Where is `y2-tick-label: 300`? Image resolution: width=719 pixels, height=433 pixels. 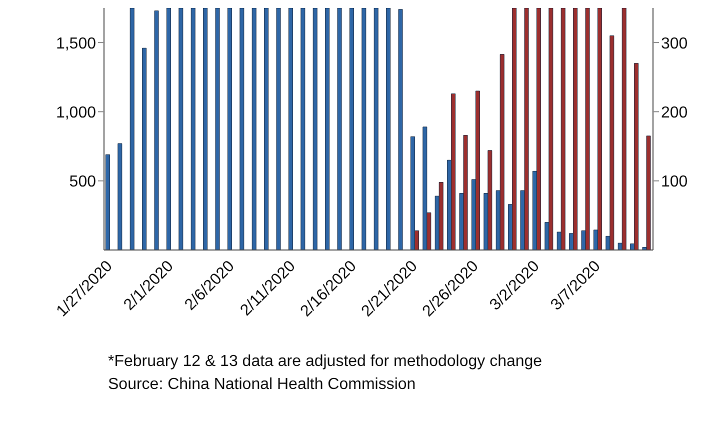 y2-tick-label: 300 is located at coordinates (674, 43).